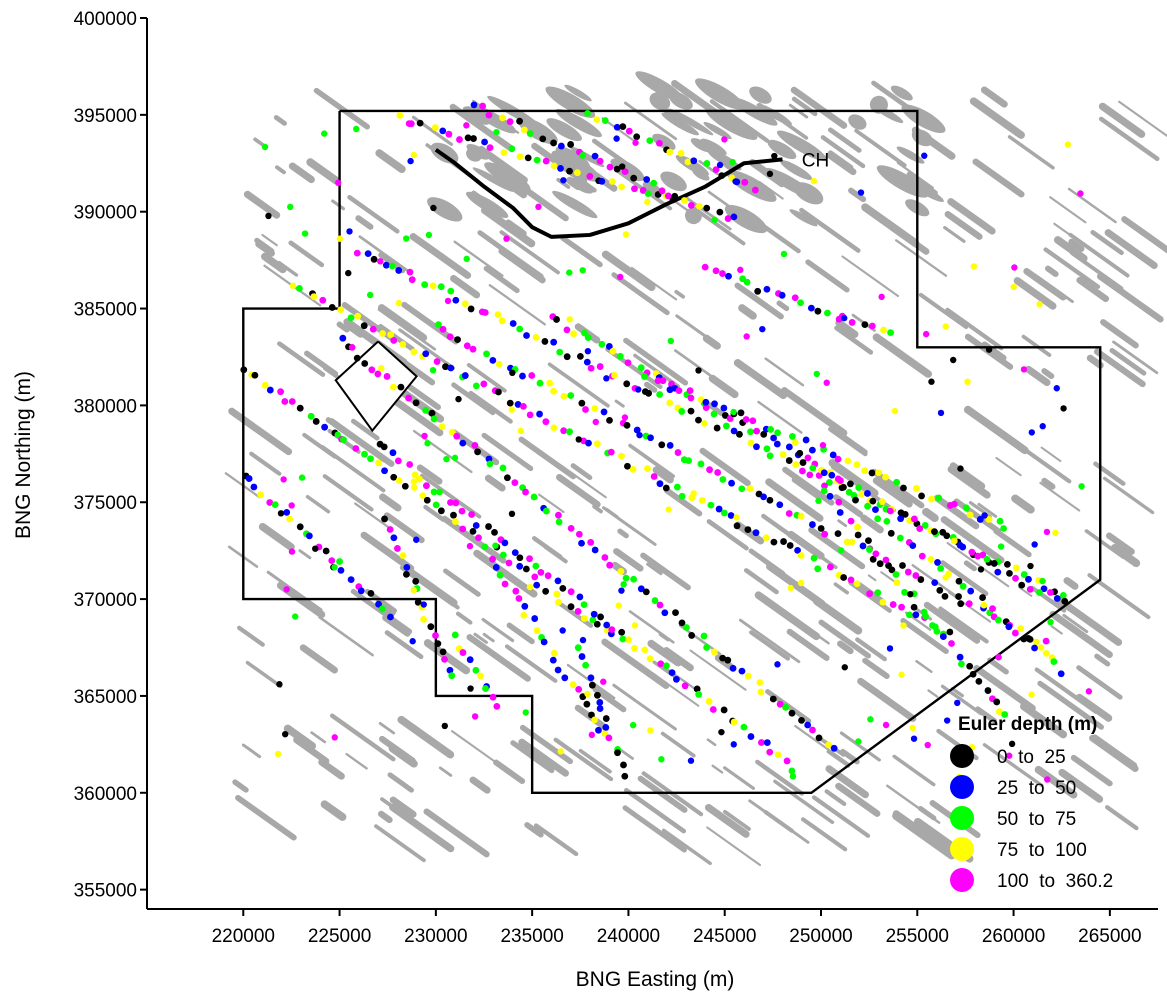 The image size is (1167, 994). Describe the element at coordinates (1031, 757) in the screenshot. I see `legend-label: 0 to 25` at that location.